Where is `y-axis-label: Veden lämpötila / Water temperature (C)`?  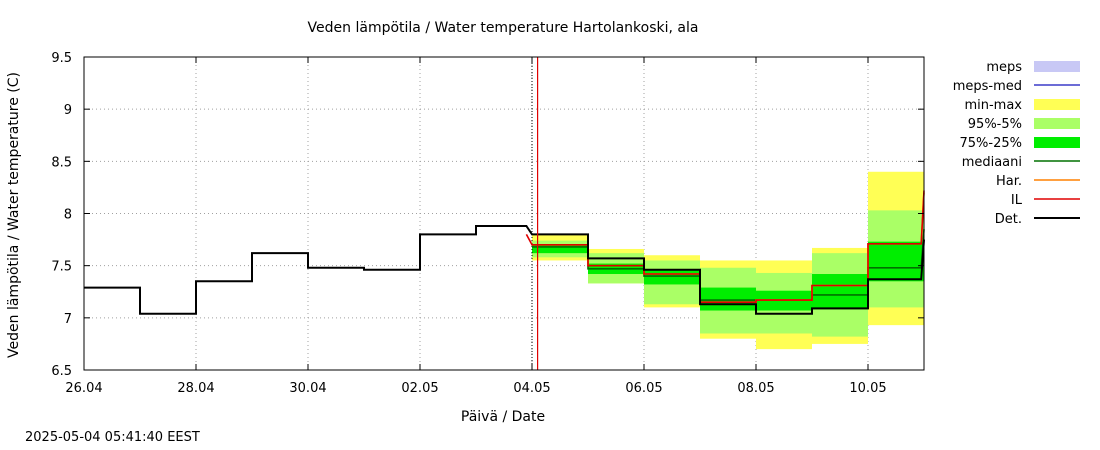 y-axis-label: Veden lämpötila / Water temperature (C) is located at coordinates (14, 215).